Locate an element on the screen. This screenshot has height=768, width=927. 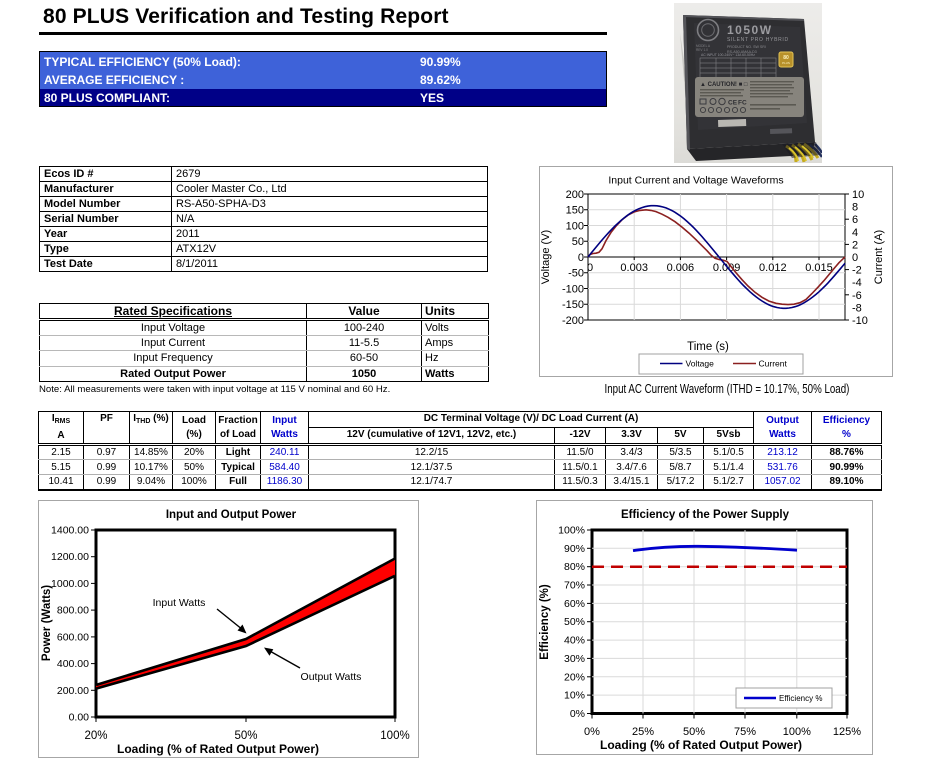
svg-text: 6 is located at coordinates (855, 220).